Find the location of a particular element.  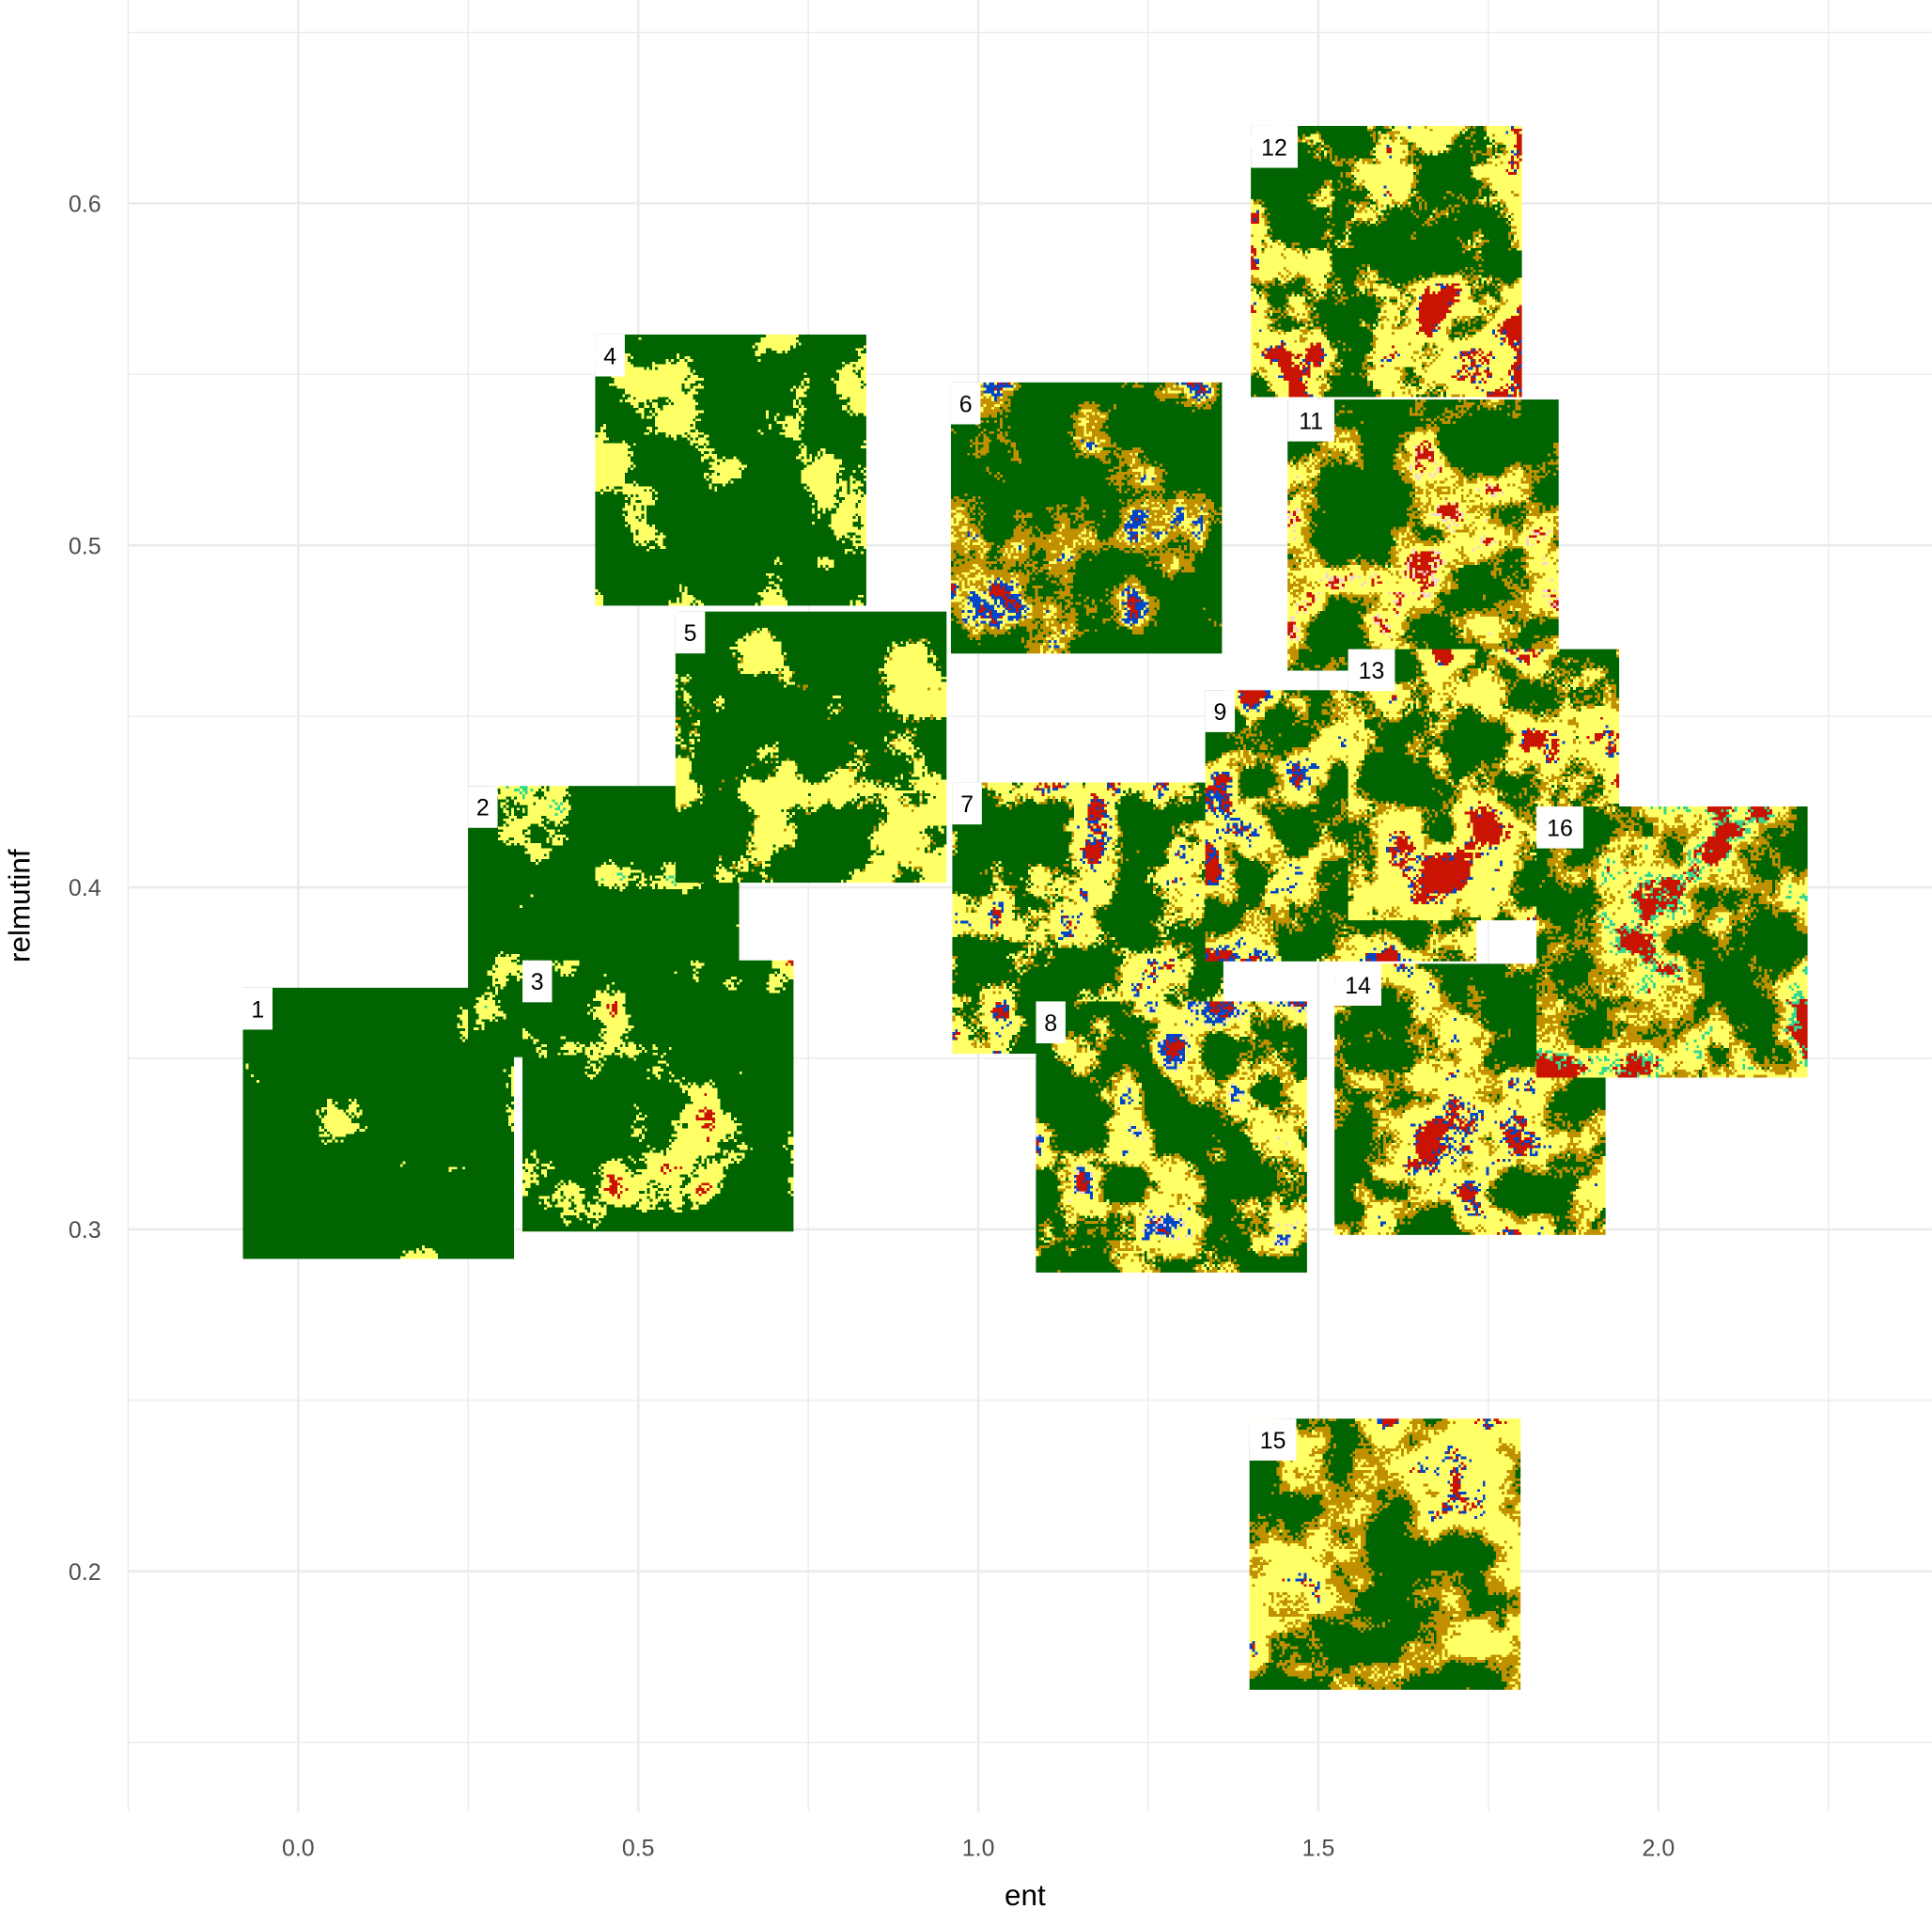

tile-label: 4 is located at coordinates (609, 356).